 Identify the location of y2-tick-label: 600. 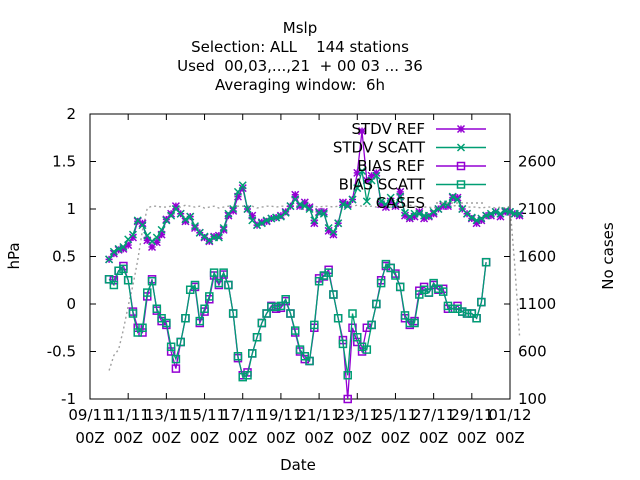
(532, 352).